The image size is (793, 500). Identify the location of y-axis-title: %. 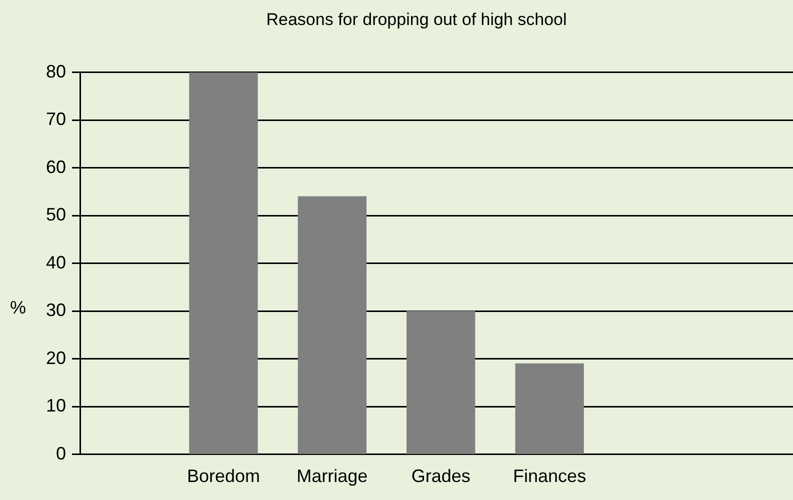
(18, 307).